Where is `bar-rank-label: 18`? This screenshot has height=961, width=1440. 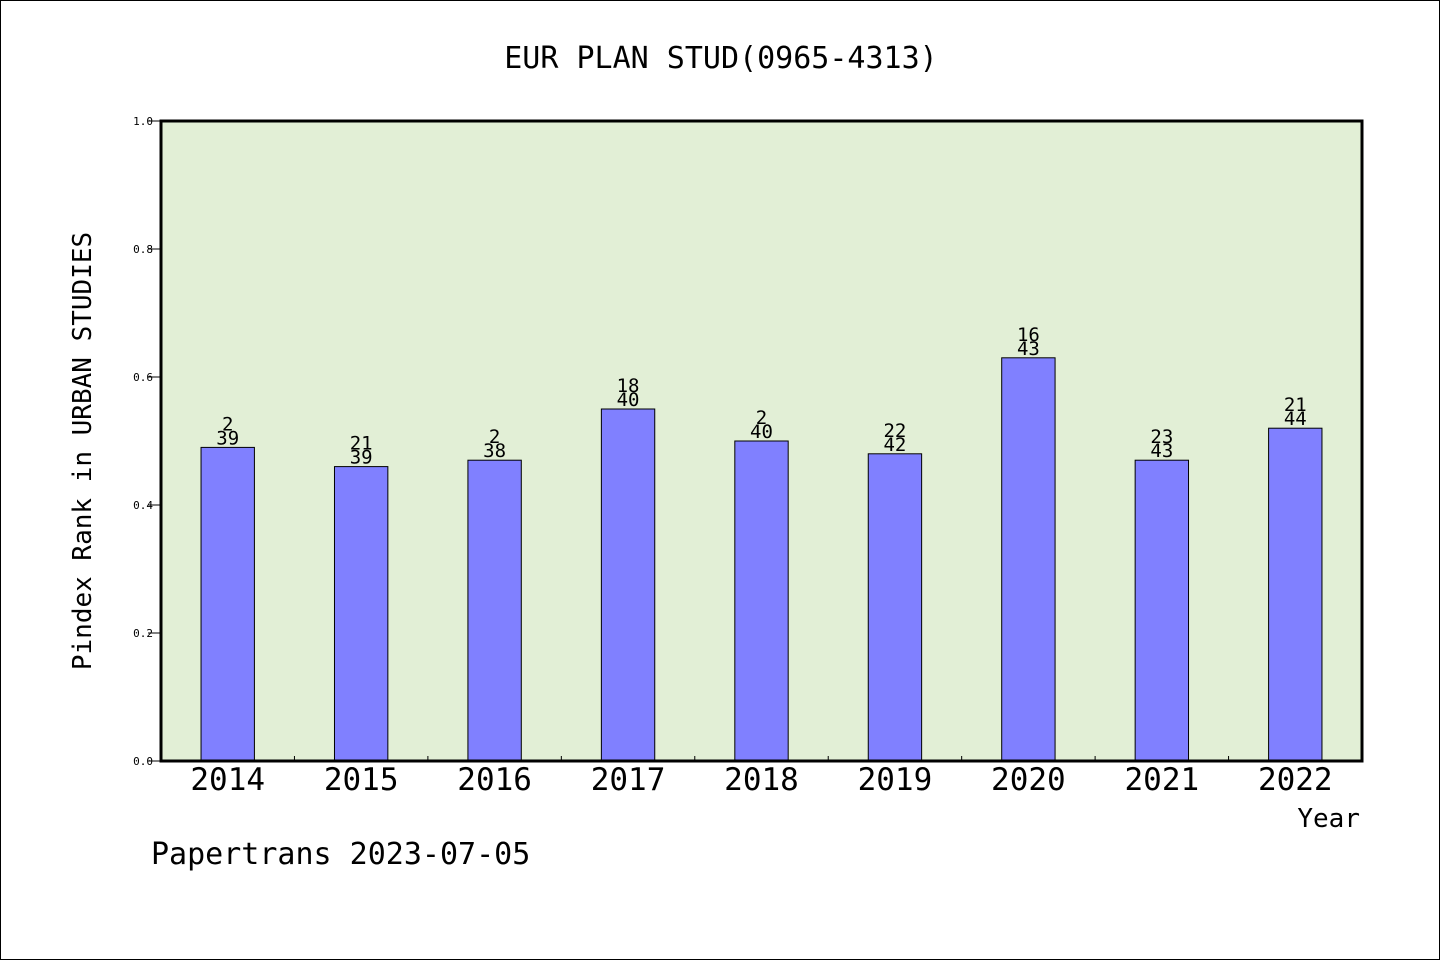 bar-rank-label: 18 is located at coordinates (628, 386).